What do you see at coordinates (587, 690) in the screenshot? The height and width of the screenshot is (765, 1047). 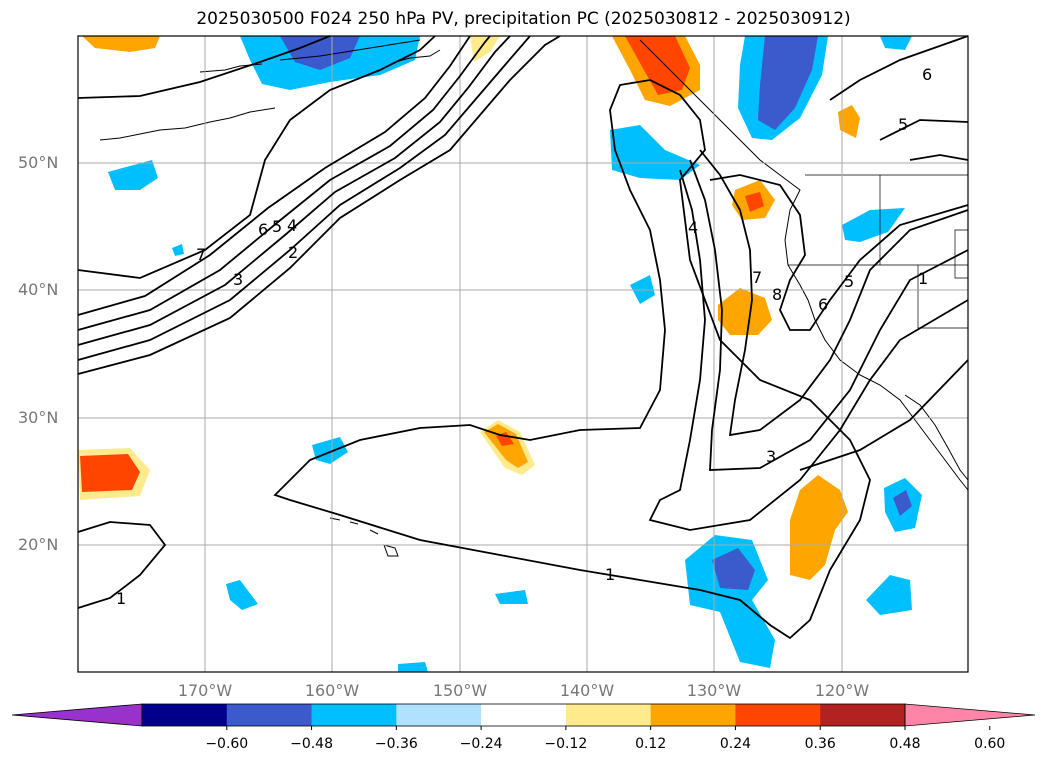 I see `lon-label-140w: 140°W` at bounding box center [587, 690].